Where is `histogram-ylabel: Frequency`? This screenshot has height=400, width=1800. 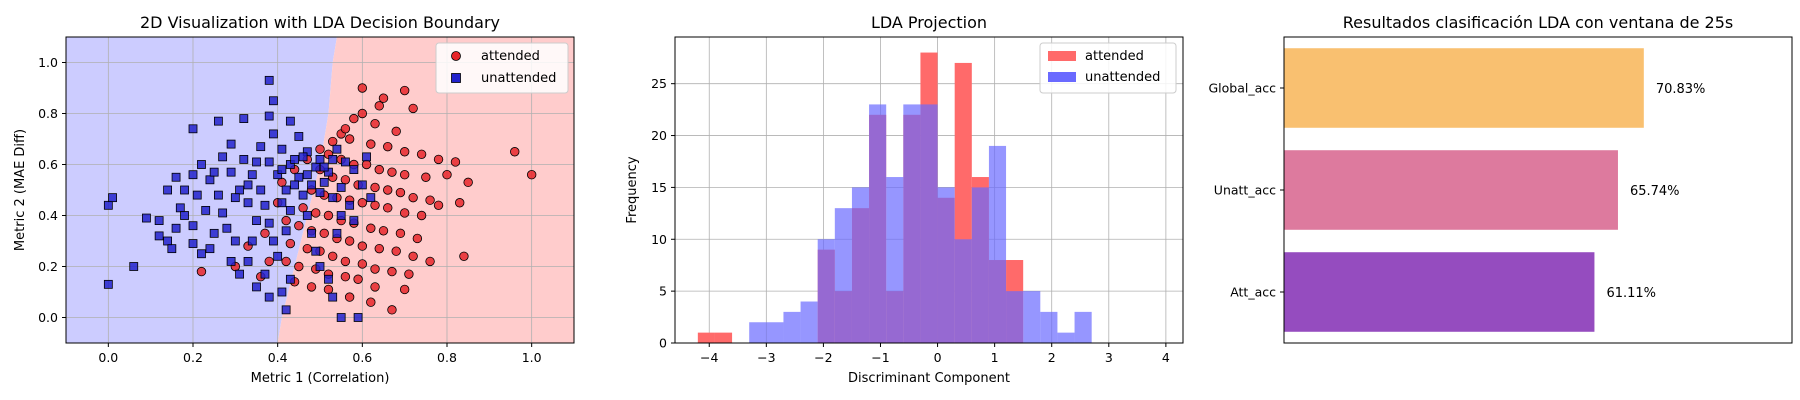 histogram-ylabel: Frequency is located at coordinates (632, 189).